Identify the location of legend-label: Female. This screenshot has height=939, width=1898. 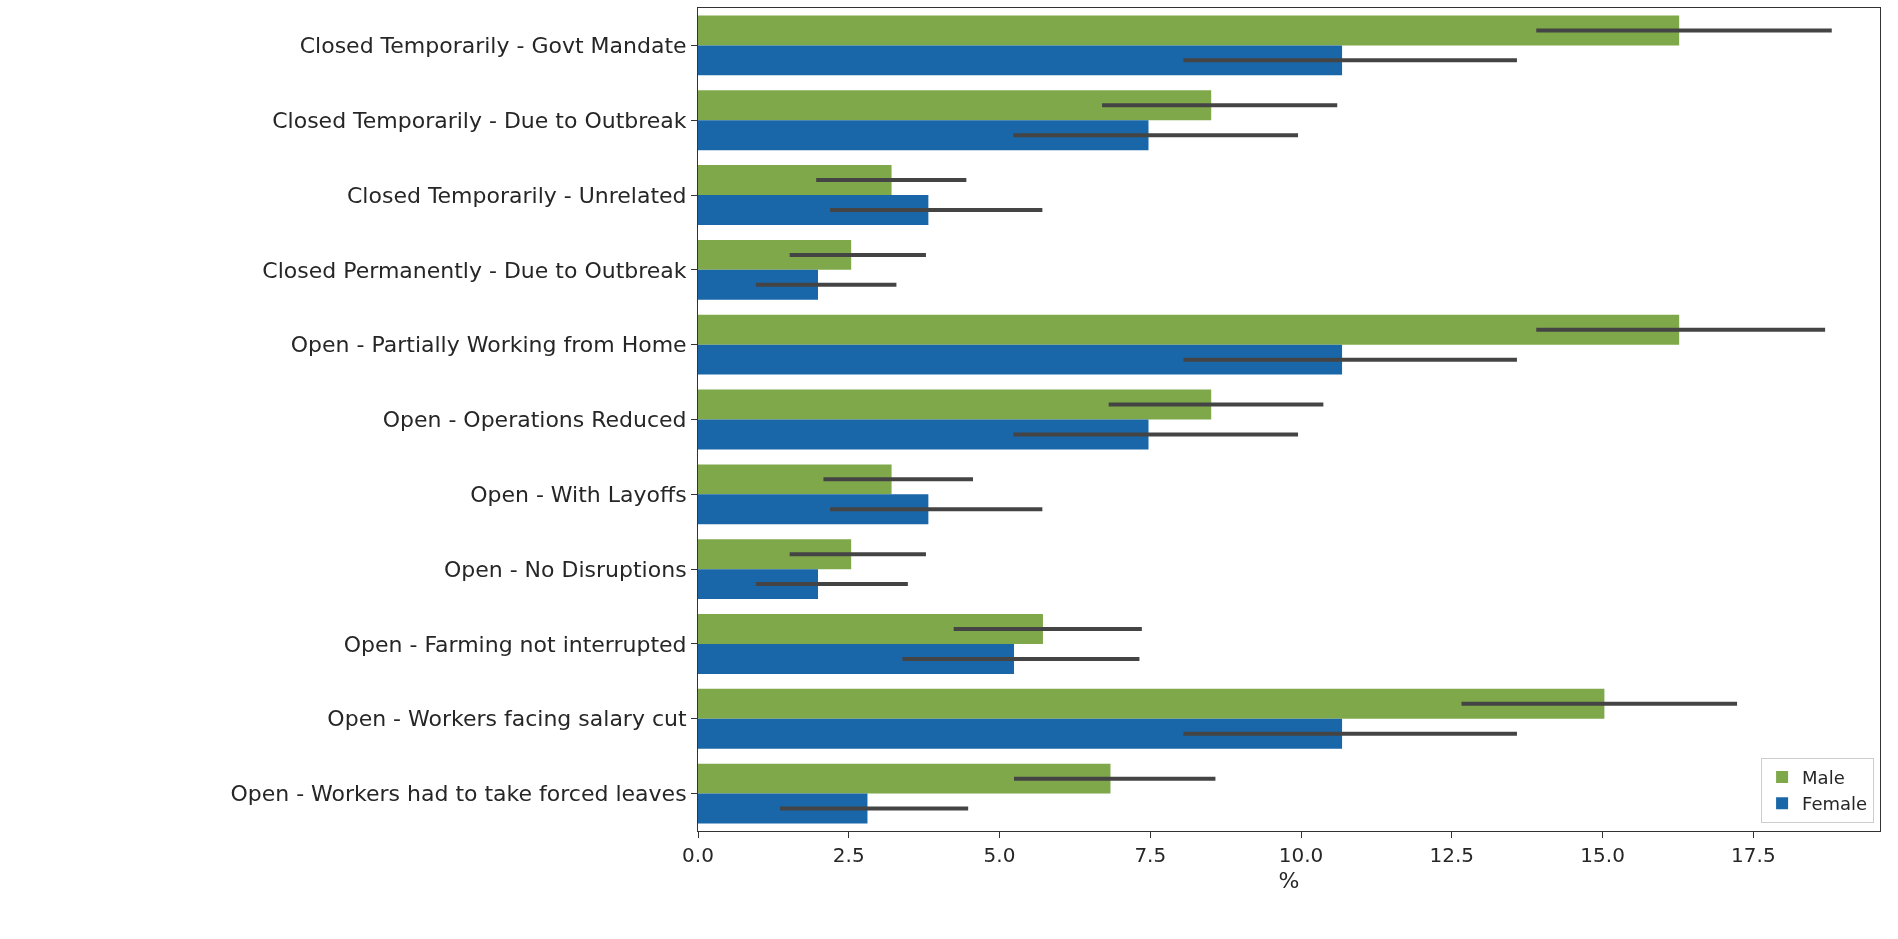
(1835, 804).